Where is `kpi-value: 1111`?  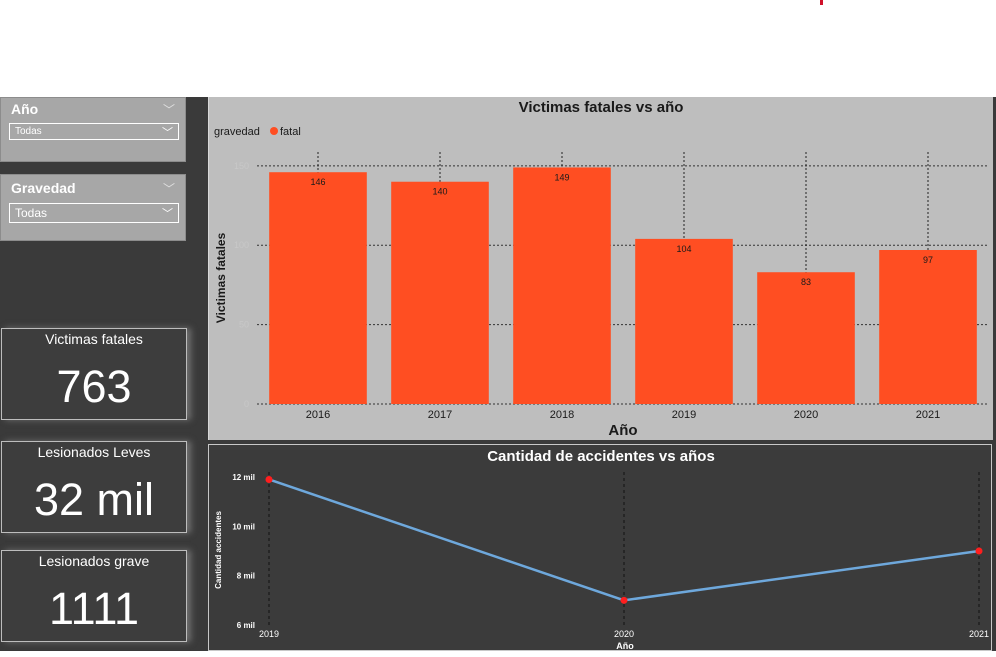
kpi-value: 1111 is located at coordinates (94, 608).